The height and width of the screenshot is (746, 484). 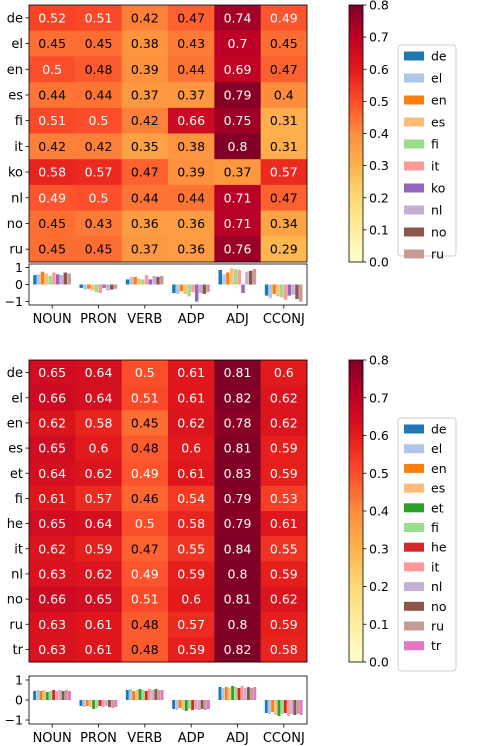 I want to click on colorbar-tick-label: 0.7, so click(x=379, y=37).